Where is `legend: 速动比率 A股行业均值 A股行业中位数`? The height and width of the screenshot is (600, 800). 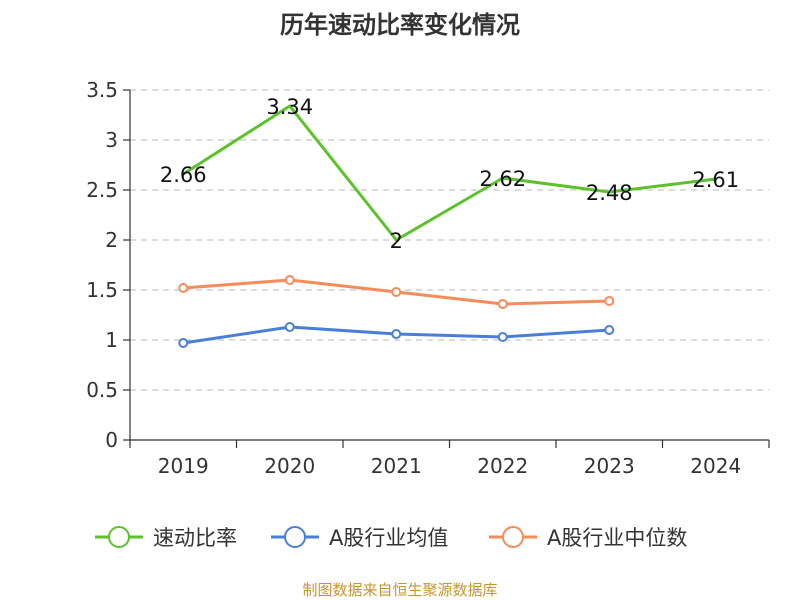
legend: 速动比率 A股行业均值 A股行业中位数 is located at coordinates (391, 538).